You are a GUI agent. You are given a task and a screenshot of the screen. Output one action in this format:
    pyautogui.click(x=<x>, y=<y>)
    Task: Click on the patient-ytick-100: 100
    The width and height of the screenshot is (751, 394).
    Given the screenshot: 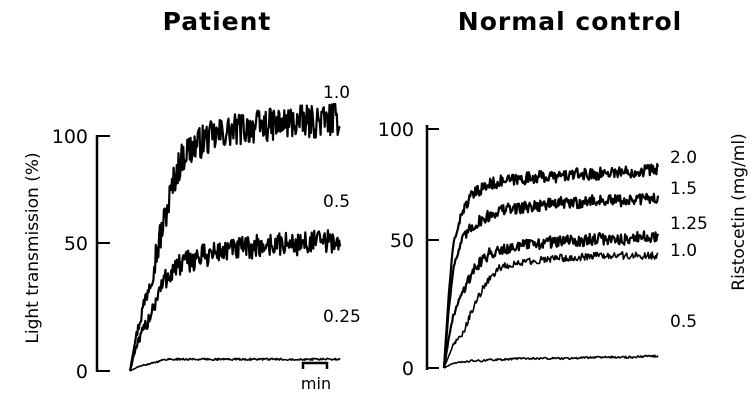 What is the action you would take?
    pyautogui.click(x=70, y=137)
    